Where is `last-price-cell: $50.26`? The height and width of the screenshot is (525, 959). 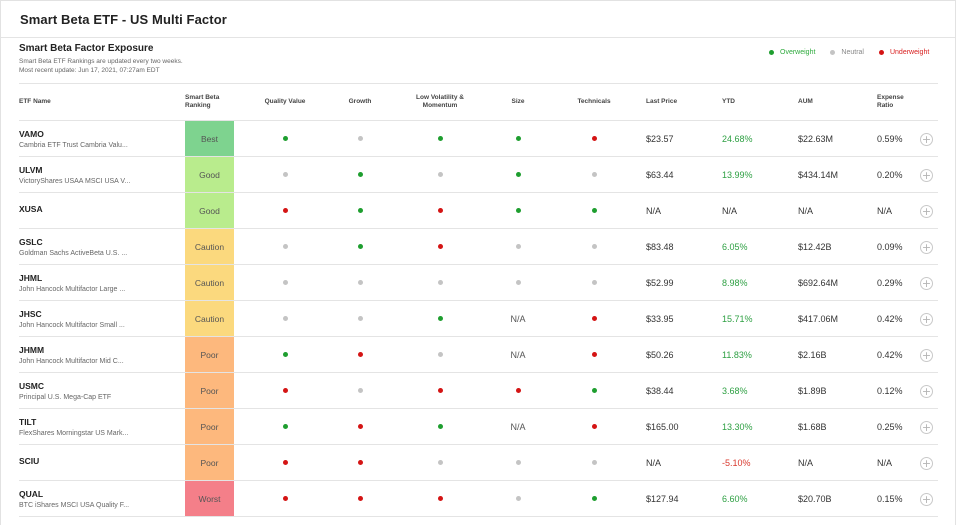 last-price-cell: $50.26 is located at coordinates (660, 354).